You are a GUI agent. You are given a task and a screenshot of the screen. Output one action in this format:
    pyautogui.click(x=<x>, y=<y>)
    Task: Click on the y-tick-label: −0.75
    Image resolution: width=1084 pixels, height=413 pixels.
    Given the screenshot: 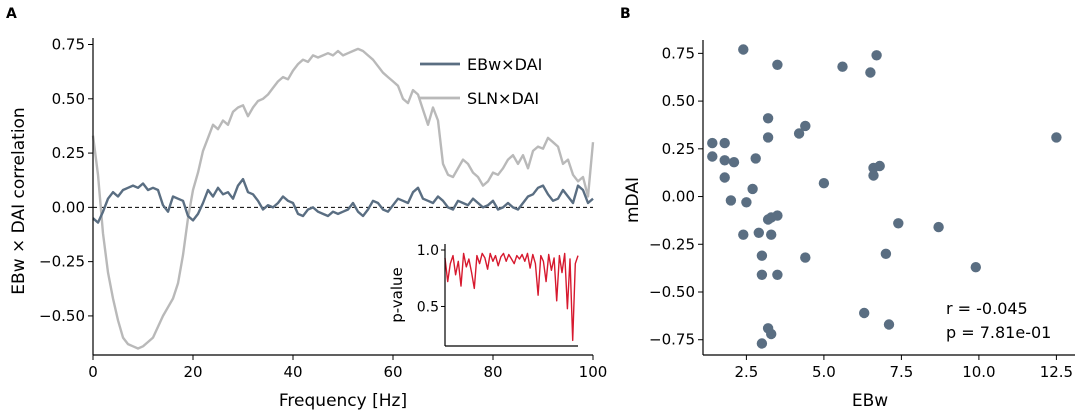 What is the action you would take?
    pyautogui.click(x=672, y=340)
    